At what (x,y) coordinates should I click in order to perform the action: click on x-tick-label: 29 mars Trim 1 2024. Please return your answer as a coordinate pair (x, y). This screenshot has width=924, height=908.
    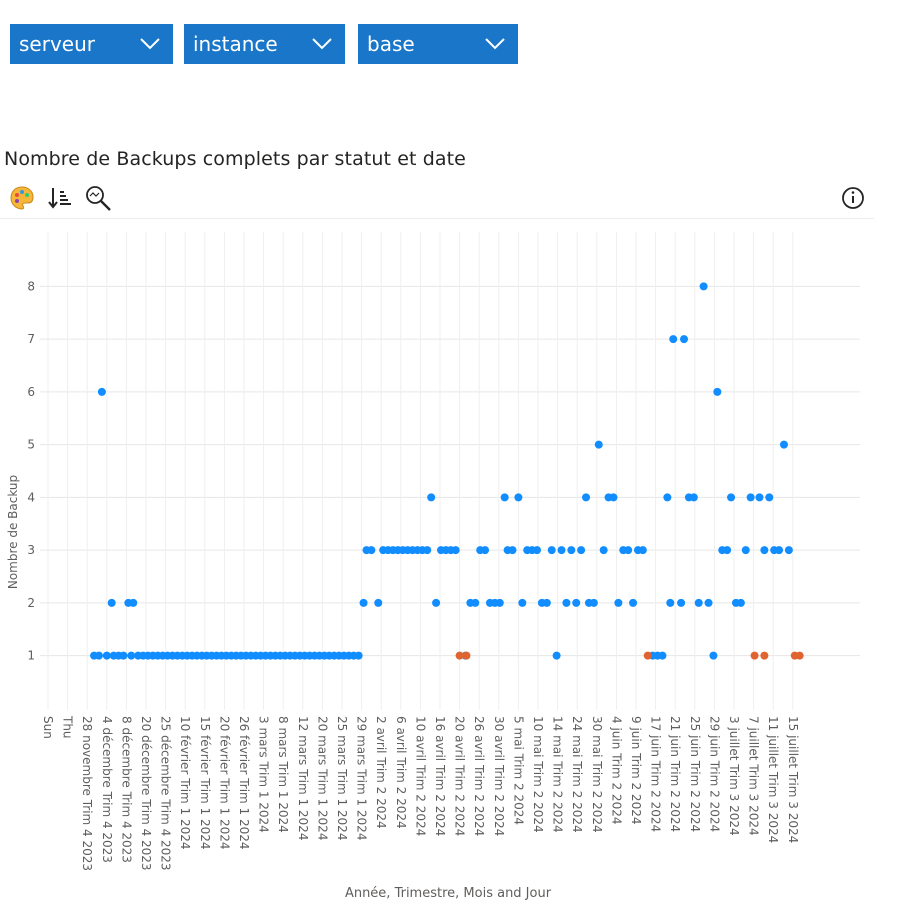
    Looking at the image, I should click on (362, 778).